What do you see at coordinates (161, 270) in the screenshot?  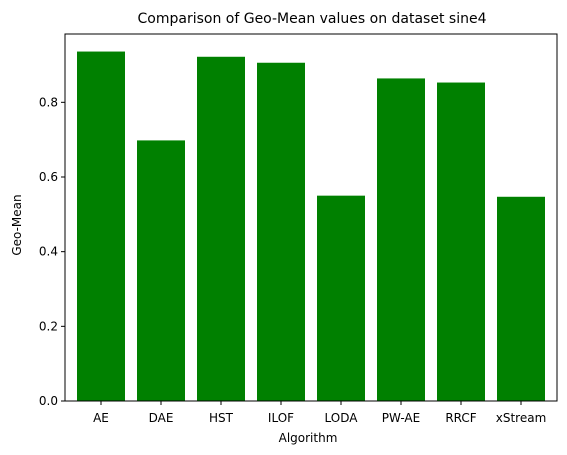 I see `bar-dae` at bounding box center [161, 270].